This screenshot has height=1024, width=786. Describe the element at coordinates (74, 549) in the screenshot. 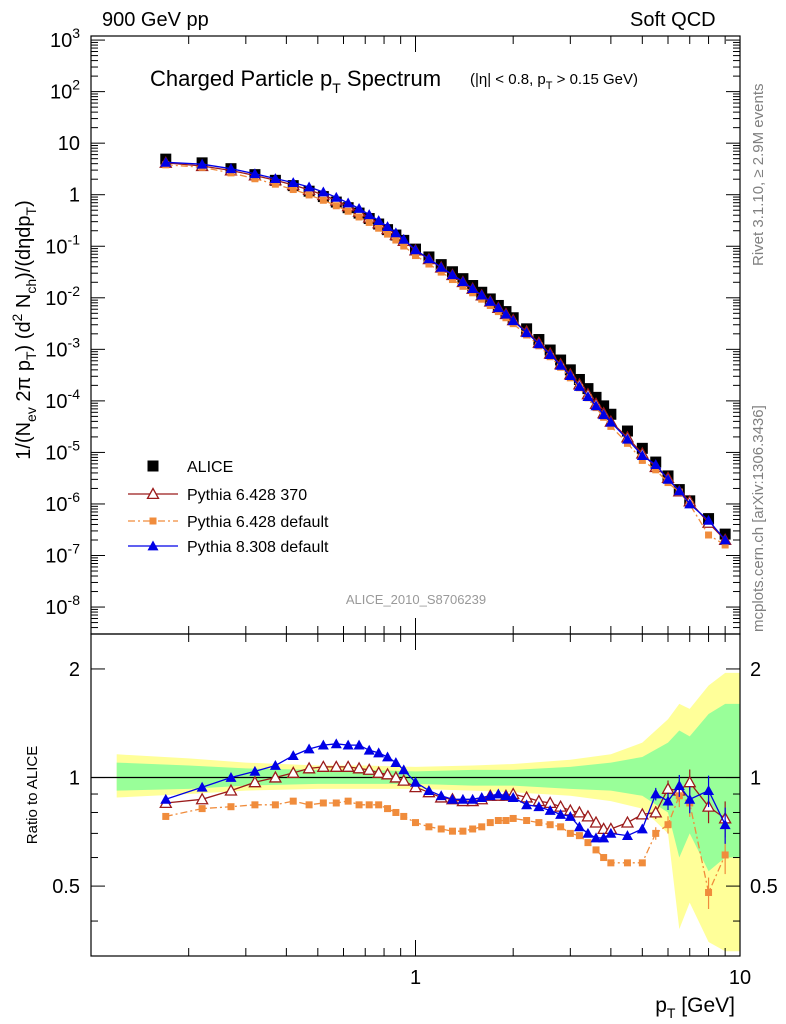

I see `y-tick-label-exponent: -7` at that location.